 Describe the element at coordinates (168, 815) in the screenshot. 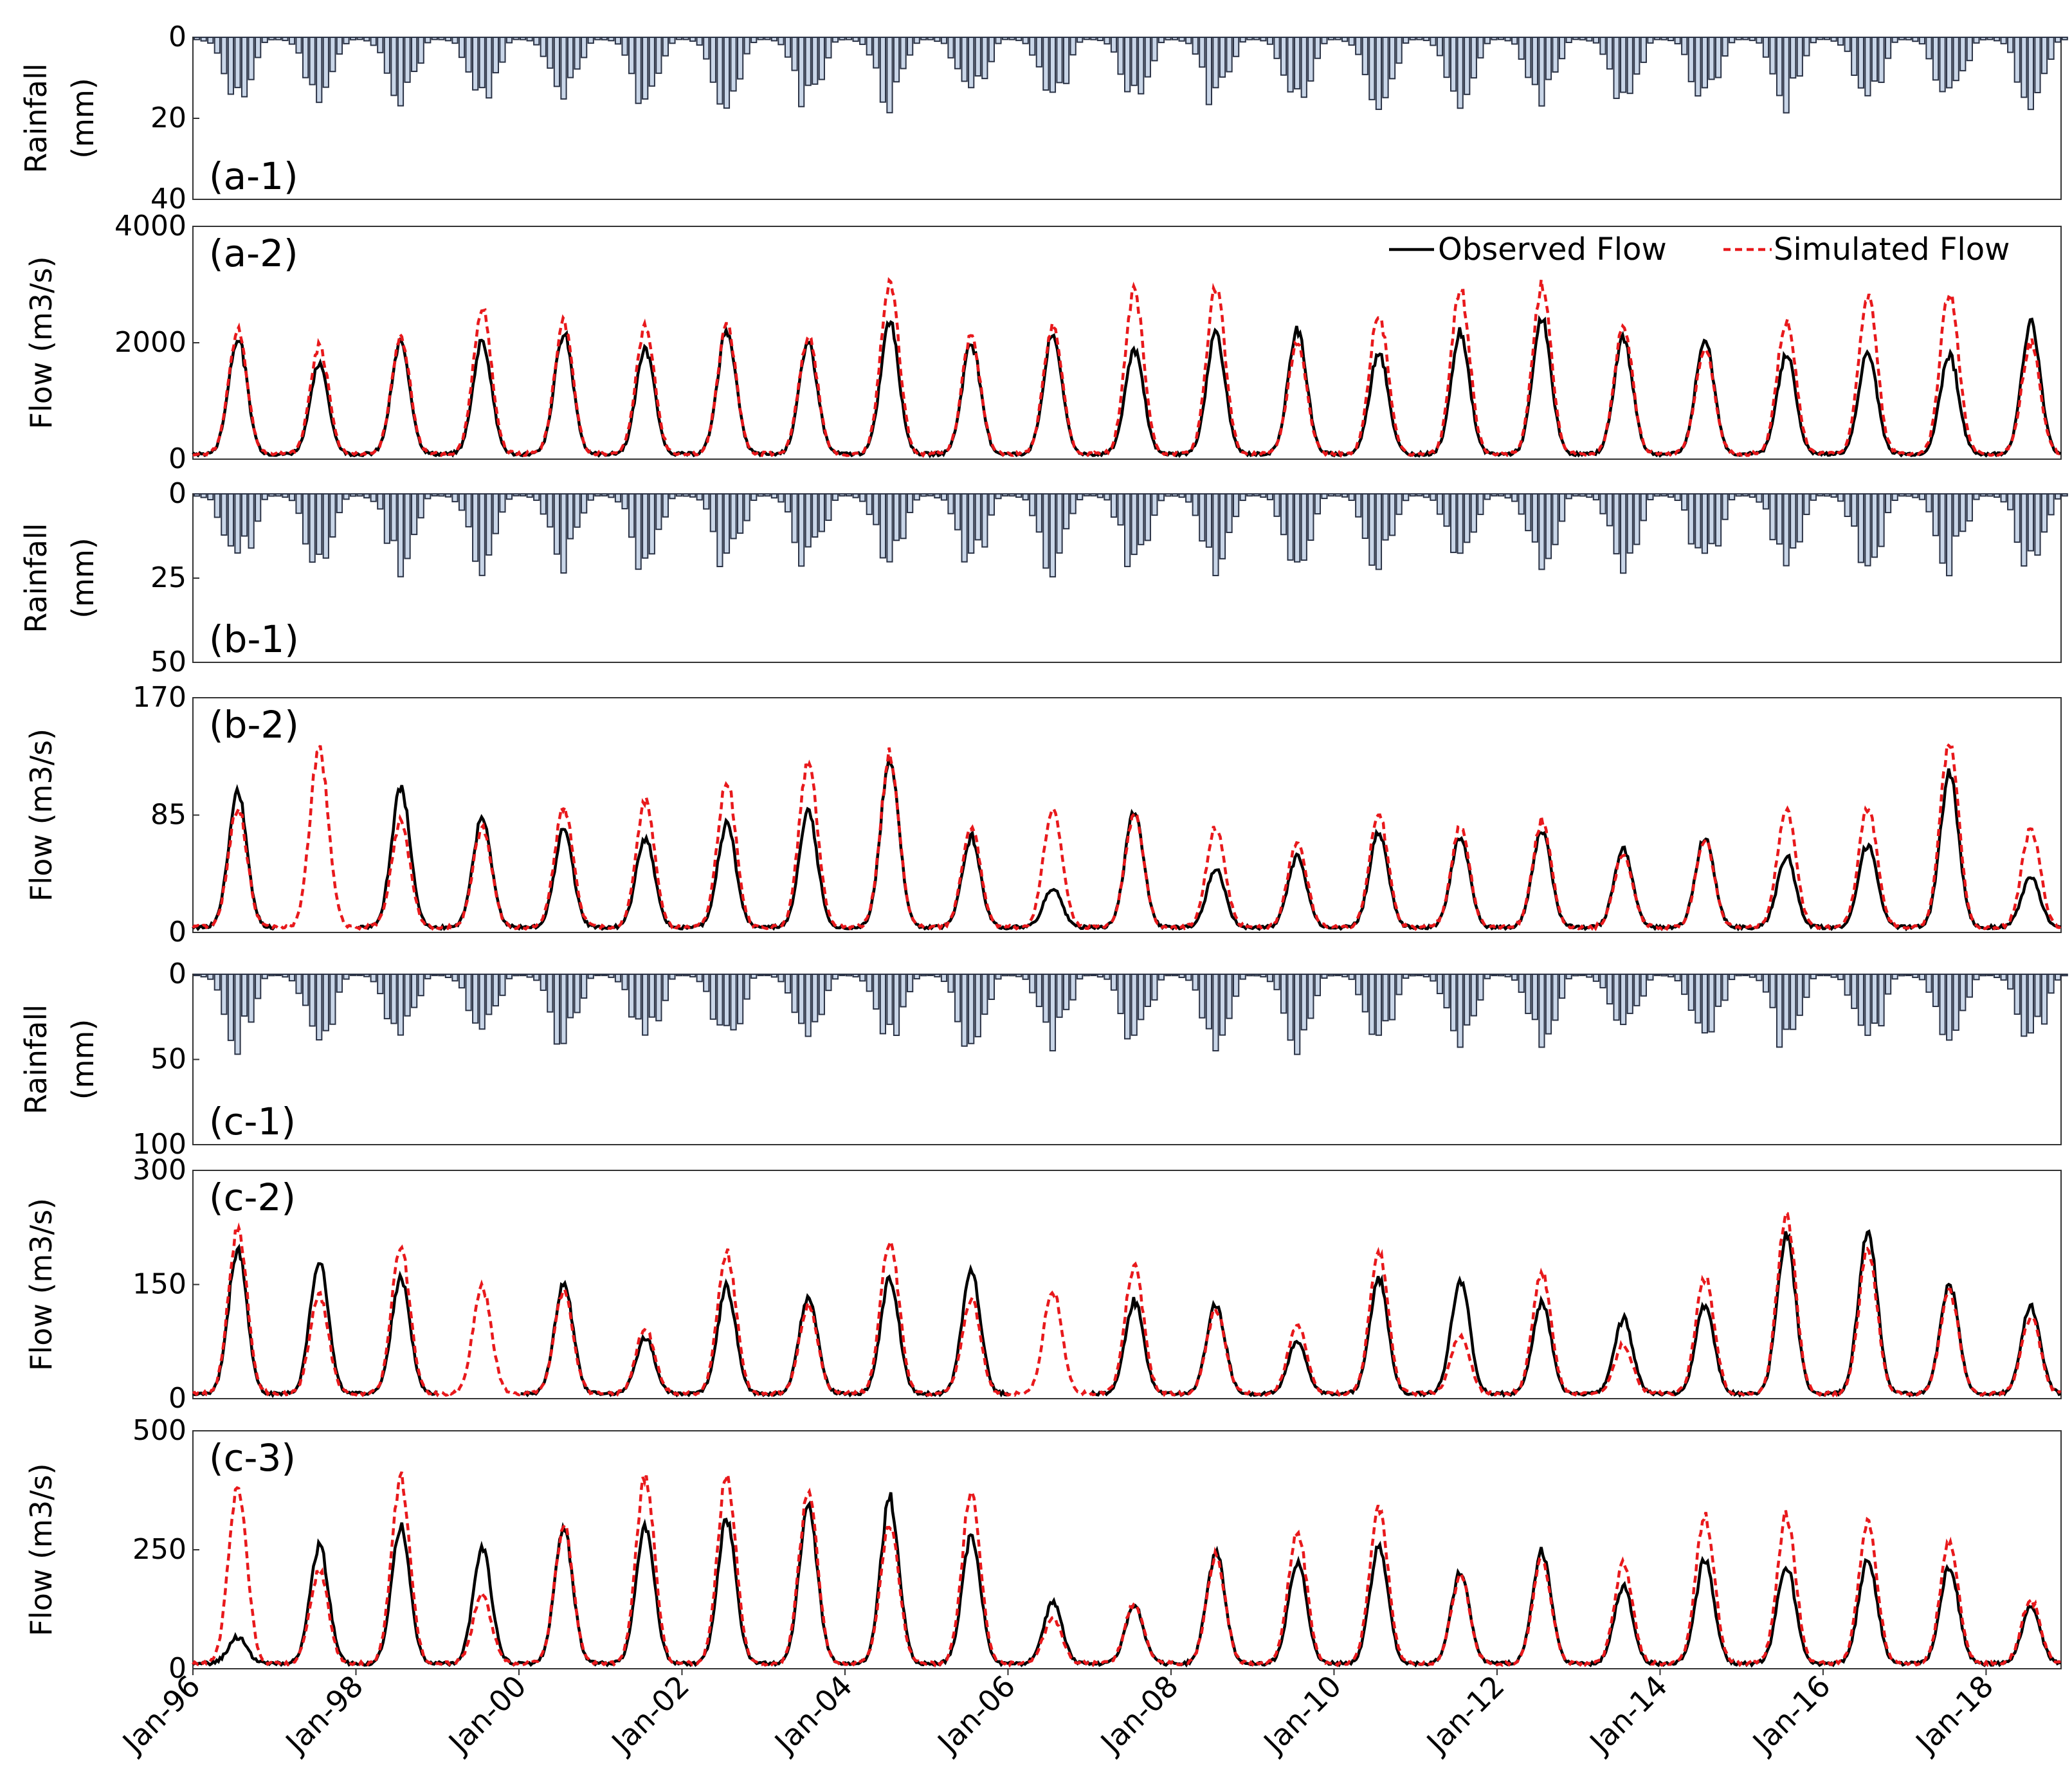

I see `y-tick-label: 85` at that location.